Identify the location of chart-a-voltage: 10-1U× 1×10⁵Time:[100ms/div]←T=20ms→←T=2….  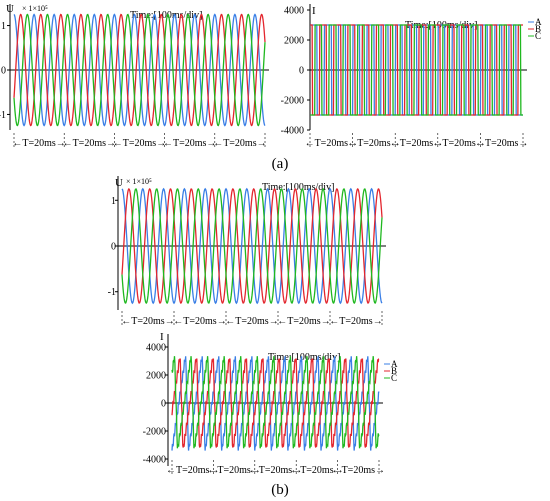
(134, 76).